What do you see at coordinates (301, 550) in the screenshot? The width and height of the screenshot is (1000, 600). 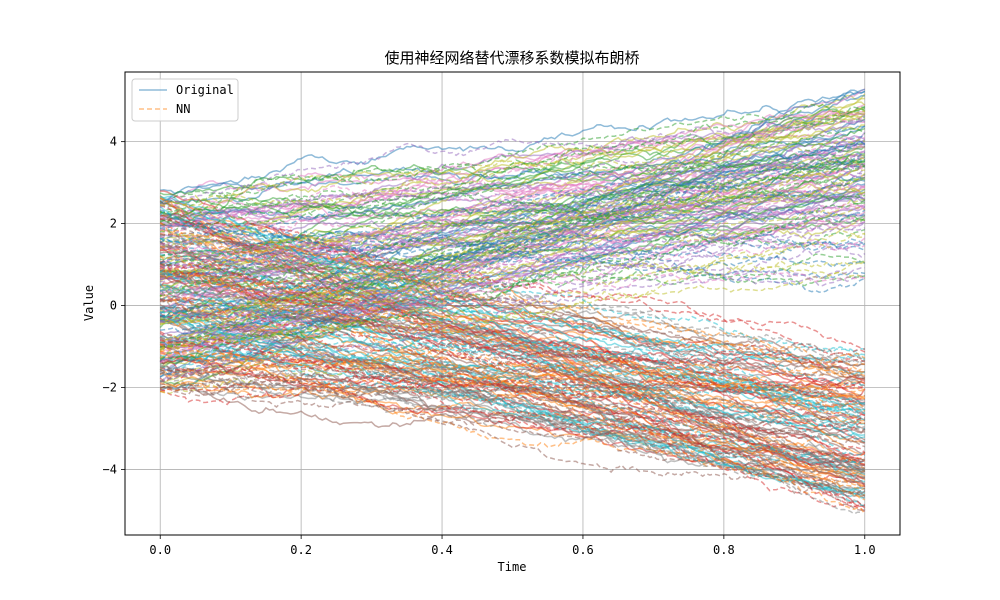 I see `x-tick-label: 0.2` at bounding box center [301, 550].